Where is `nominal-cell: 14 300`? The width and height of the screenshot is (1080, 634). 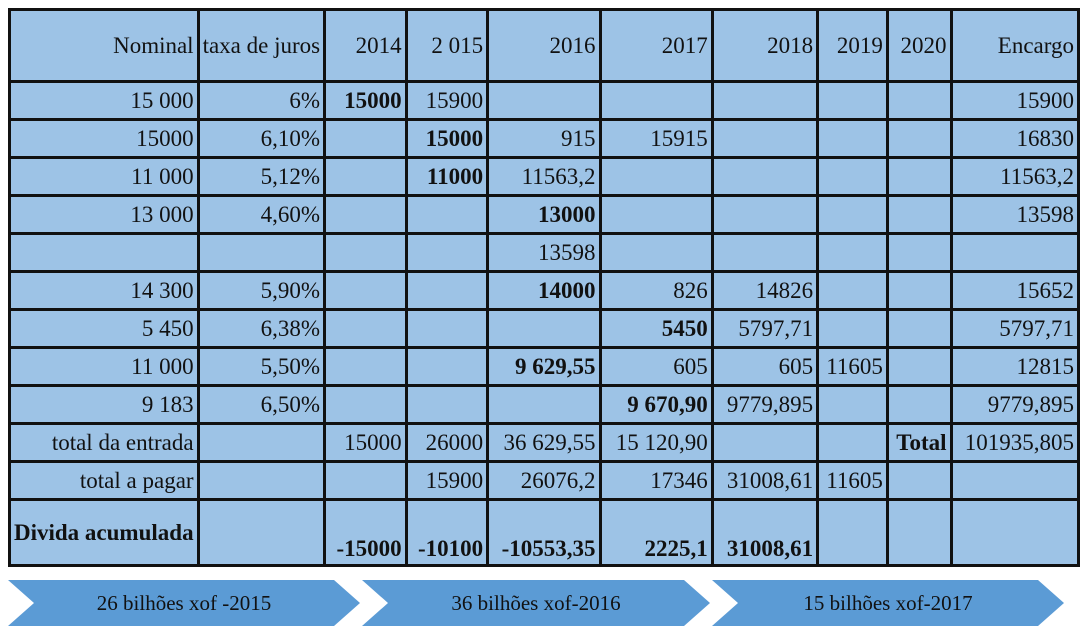 nominal-cell: 14 300 is located at coordinates (104, 290).